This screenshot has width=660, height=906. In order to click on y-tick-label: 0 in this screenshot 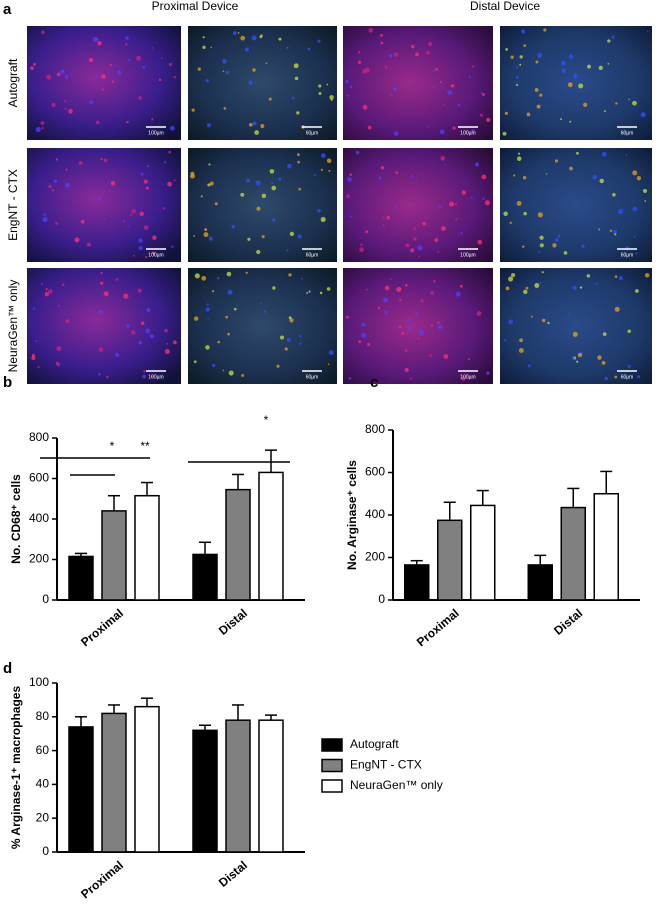, I will do `click(45, 851)`.